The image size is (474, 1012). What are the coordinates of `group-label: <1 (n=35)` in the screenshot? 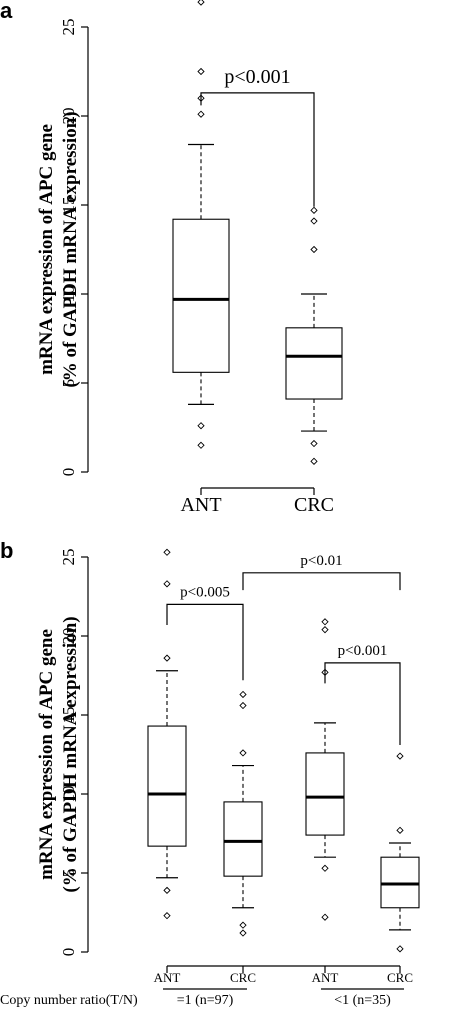 It's located at (362, 1000).